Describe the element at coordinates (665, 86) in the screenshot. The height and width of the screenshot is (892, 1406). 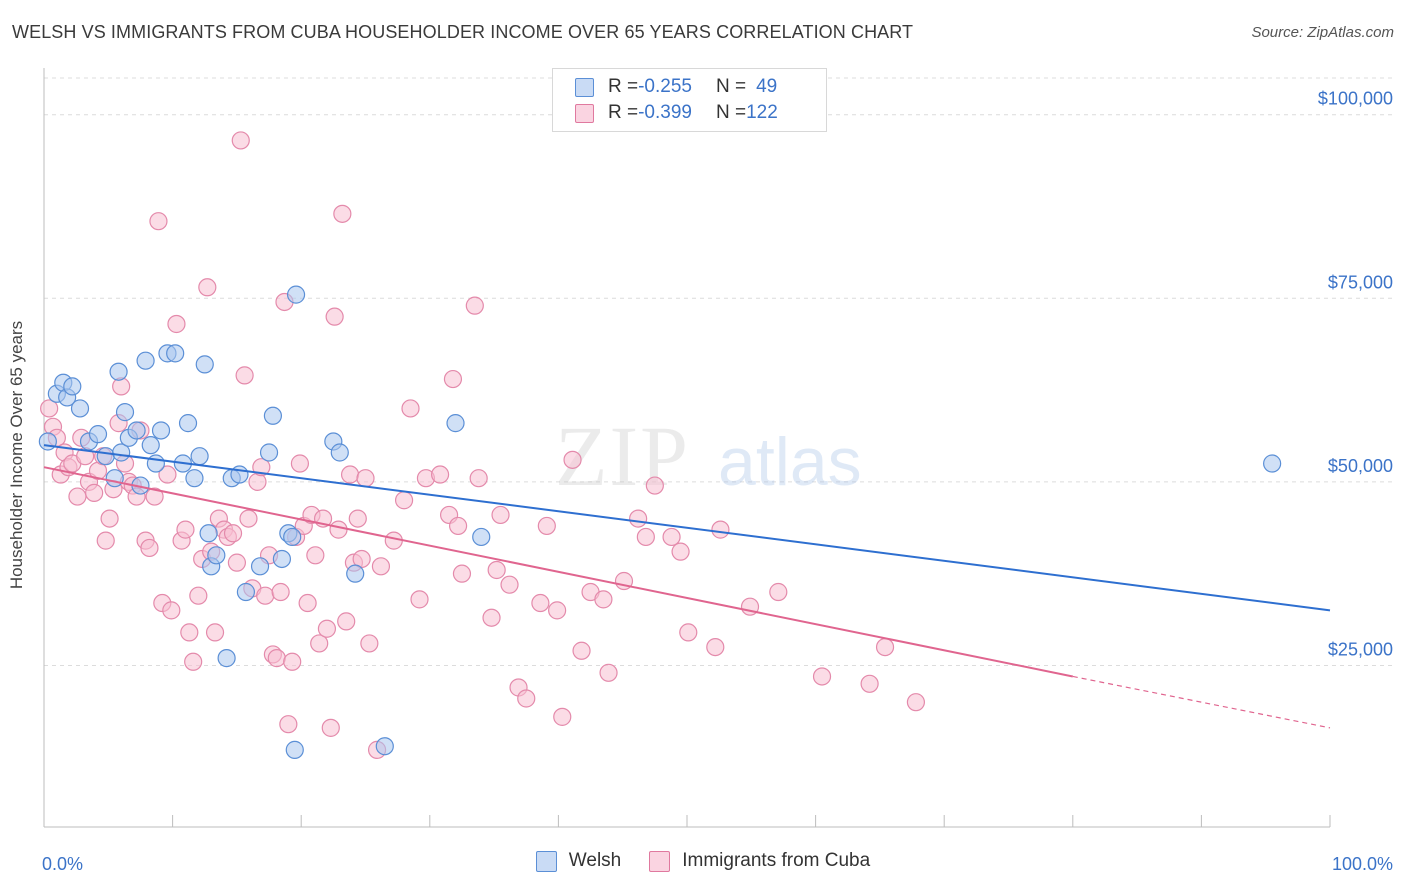
I see `legend-r-value: -0.255` at that location.